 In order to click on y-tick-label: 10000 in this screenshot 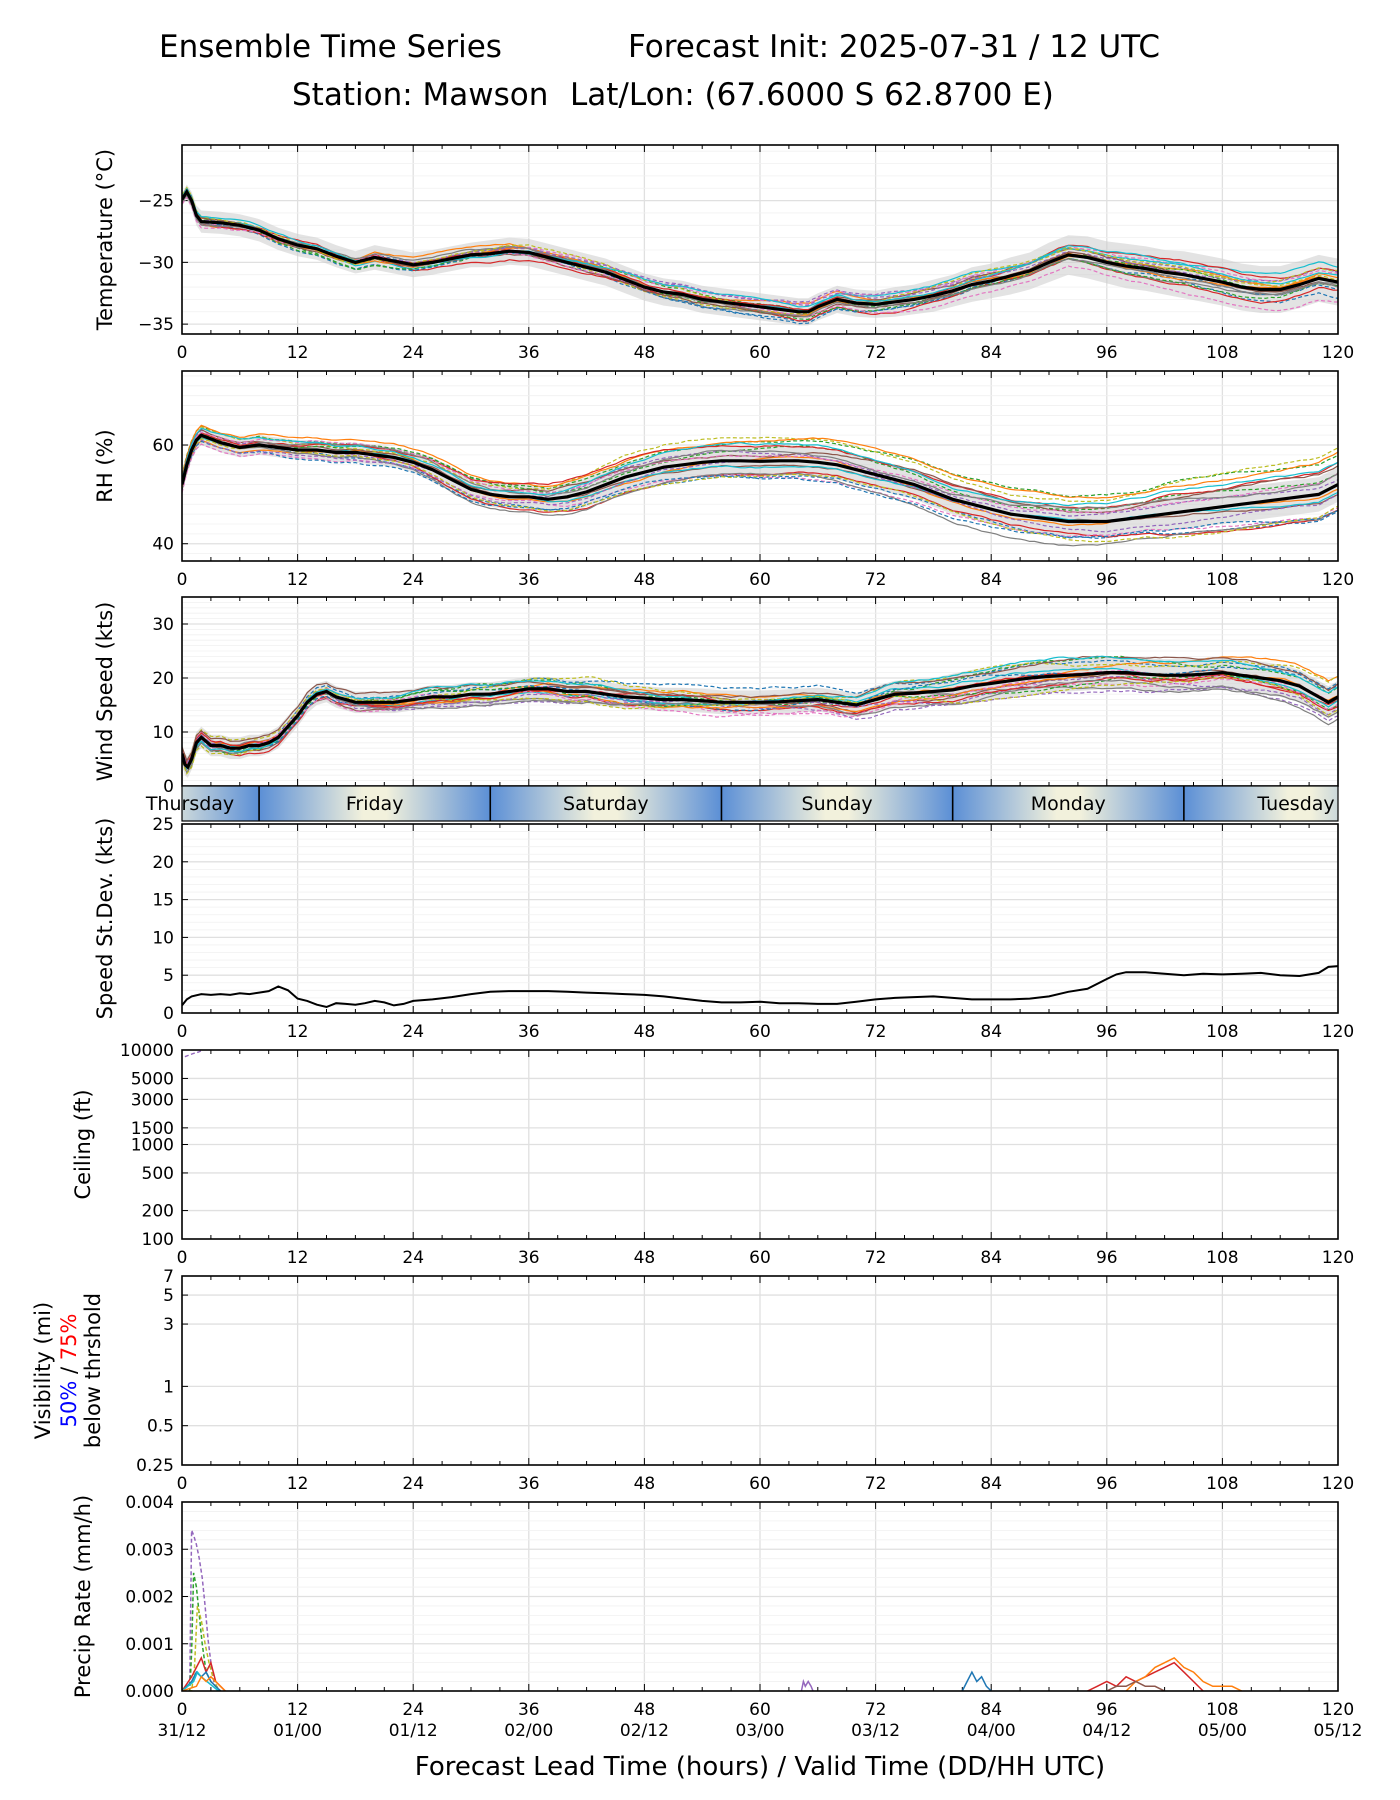, I will do `click(147, 1051)`.